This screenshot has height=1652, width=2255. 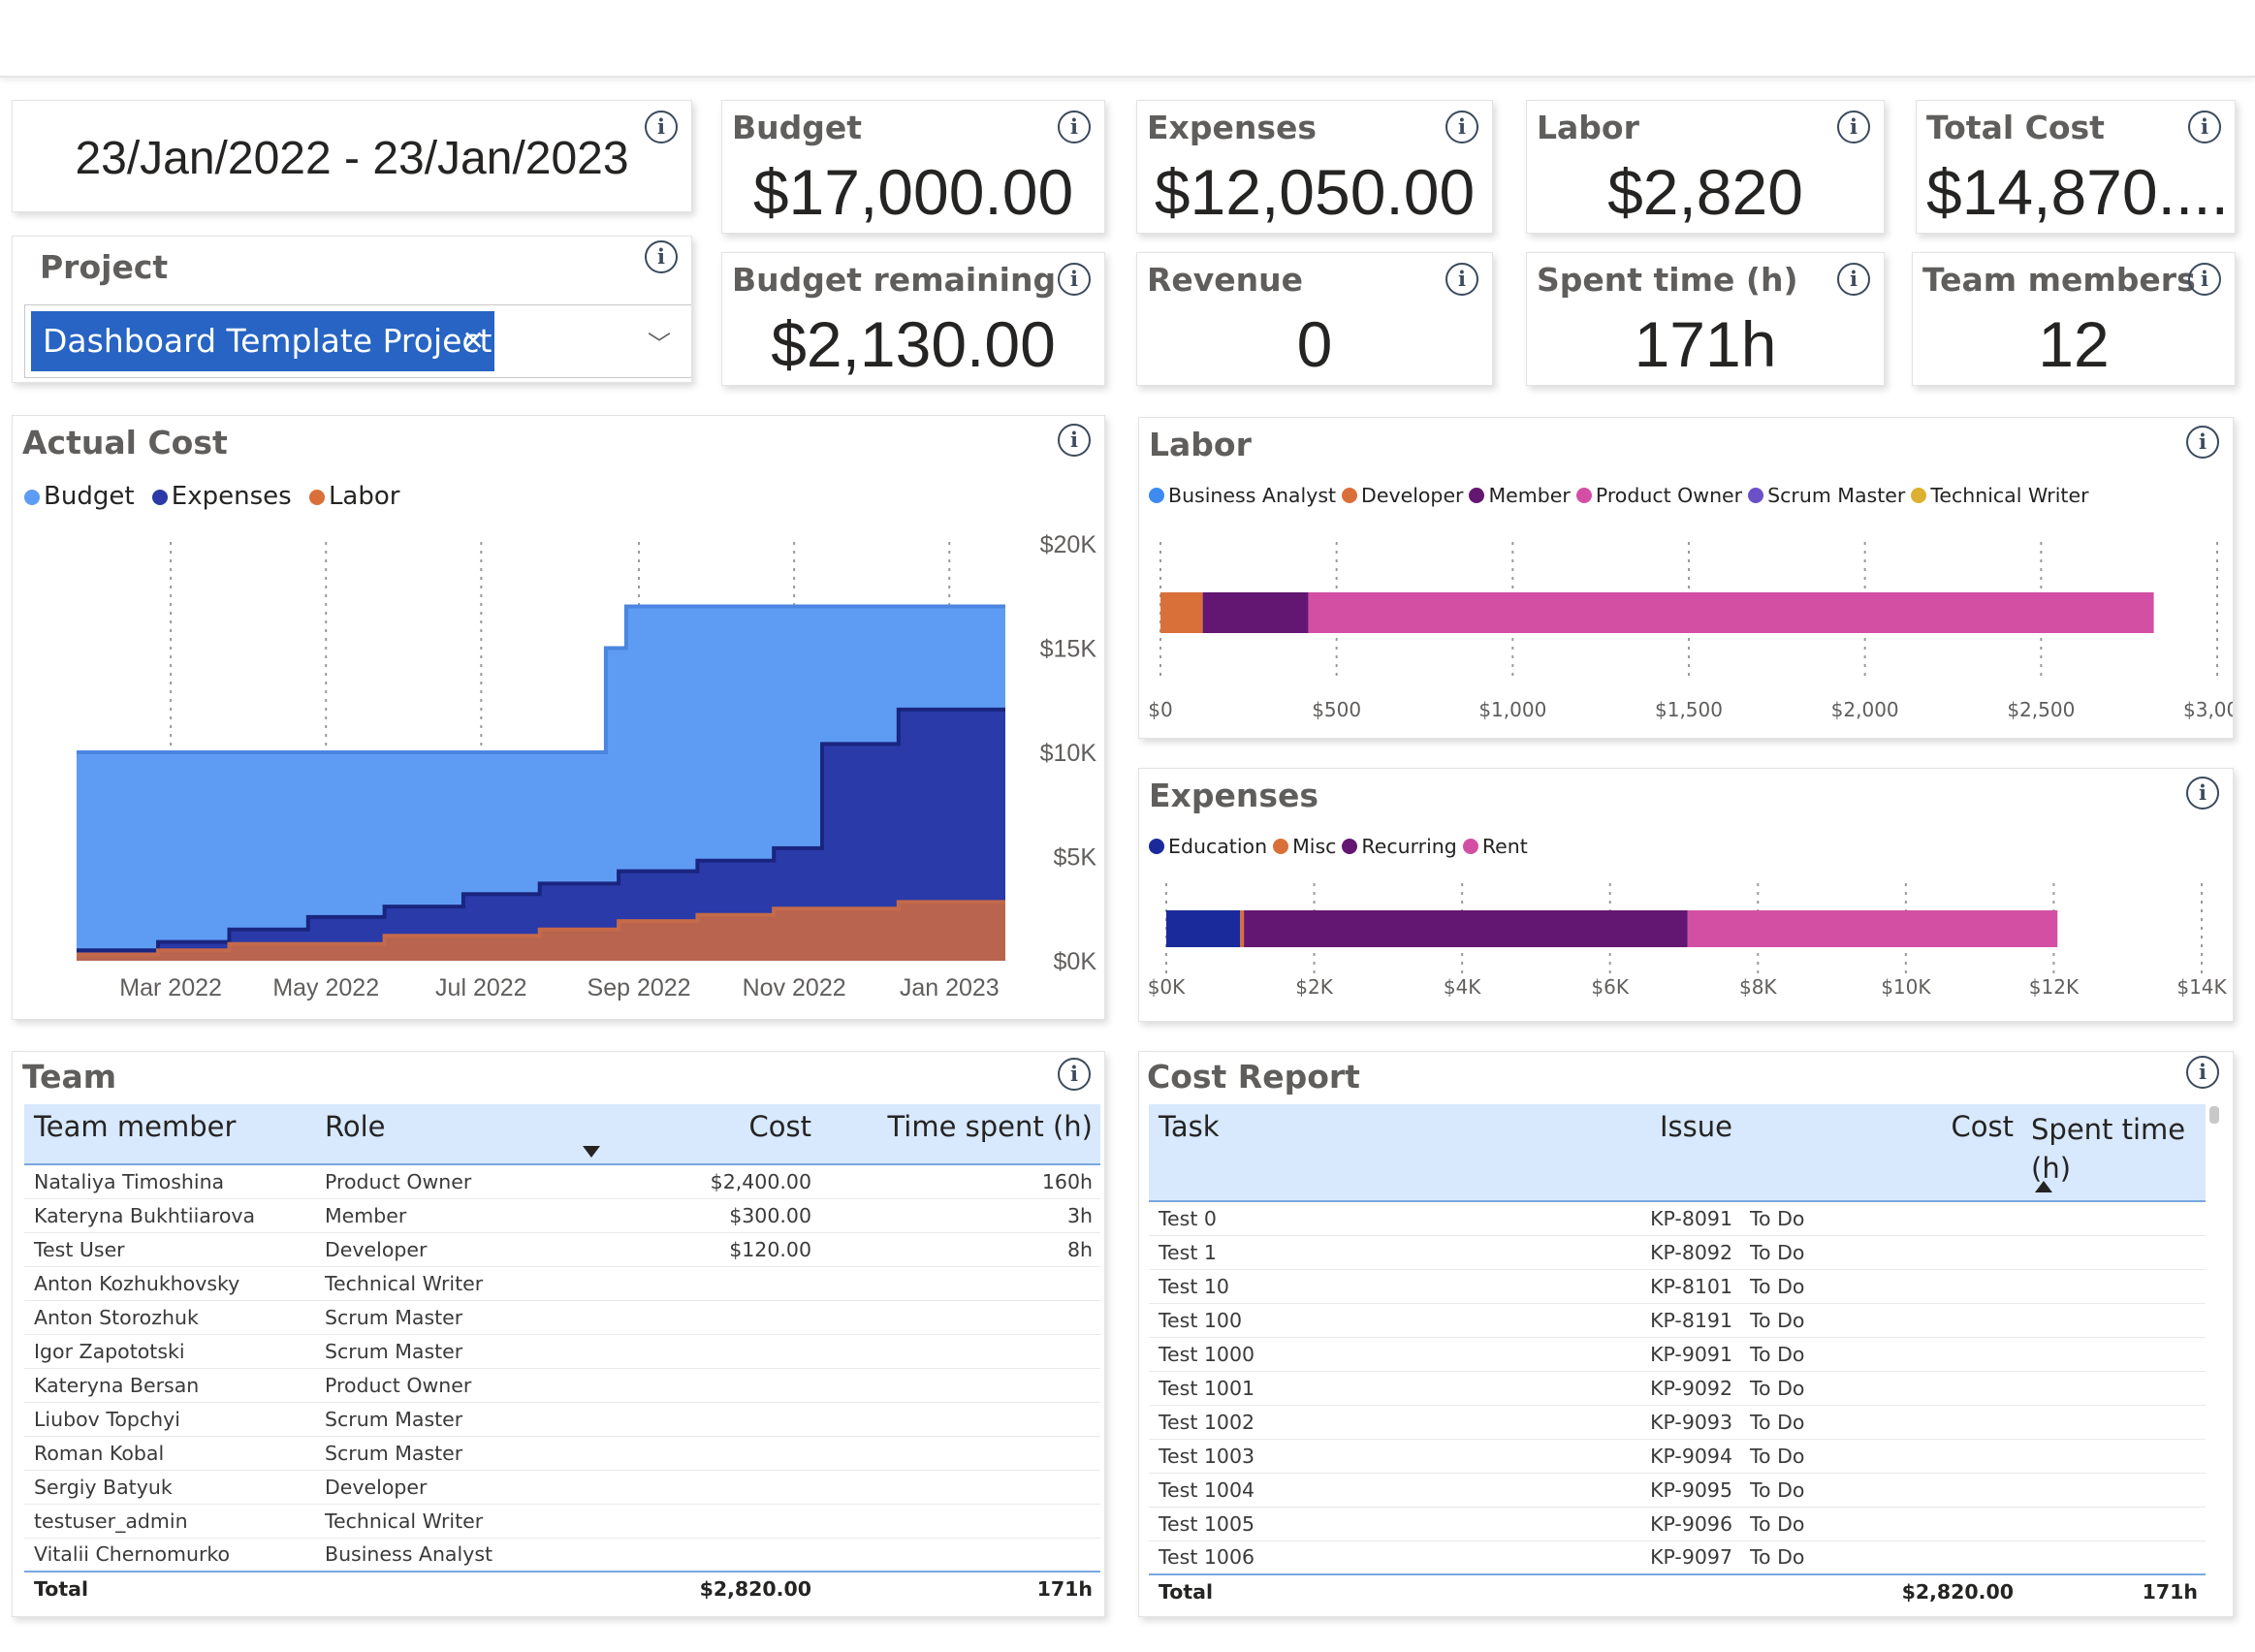 What do you see at coordinates (959, 1454) in the screenshot?
I see `cell-time` at bounding box center [959, 1454].